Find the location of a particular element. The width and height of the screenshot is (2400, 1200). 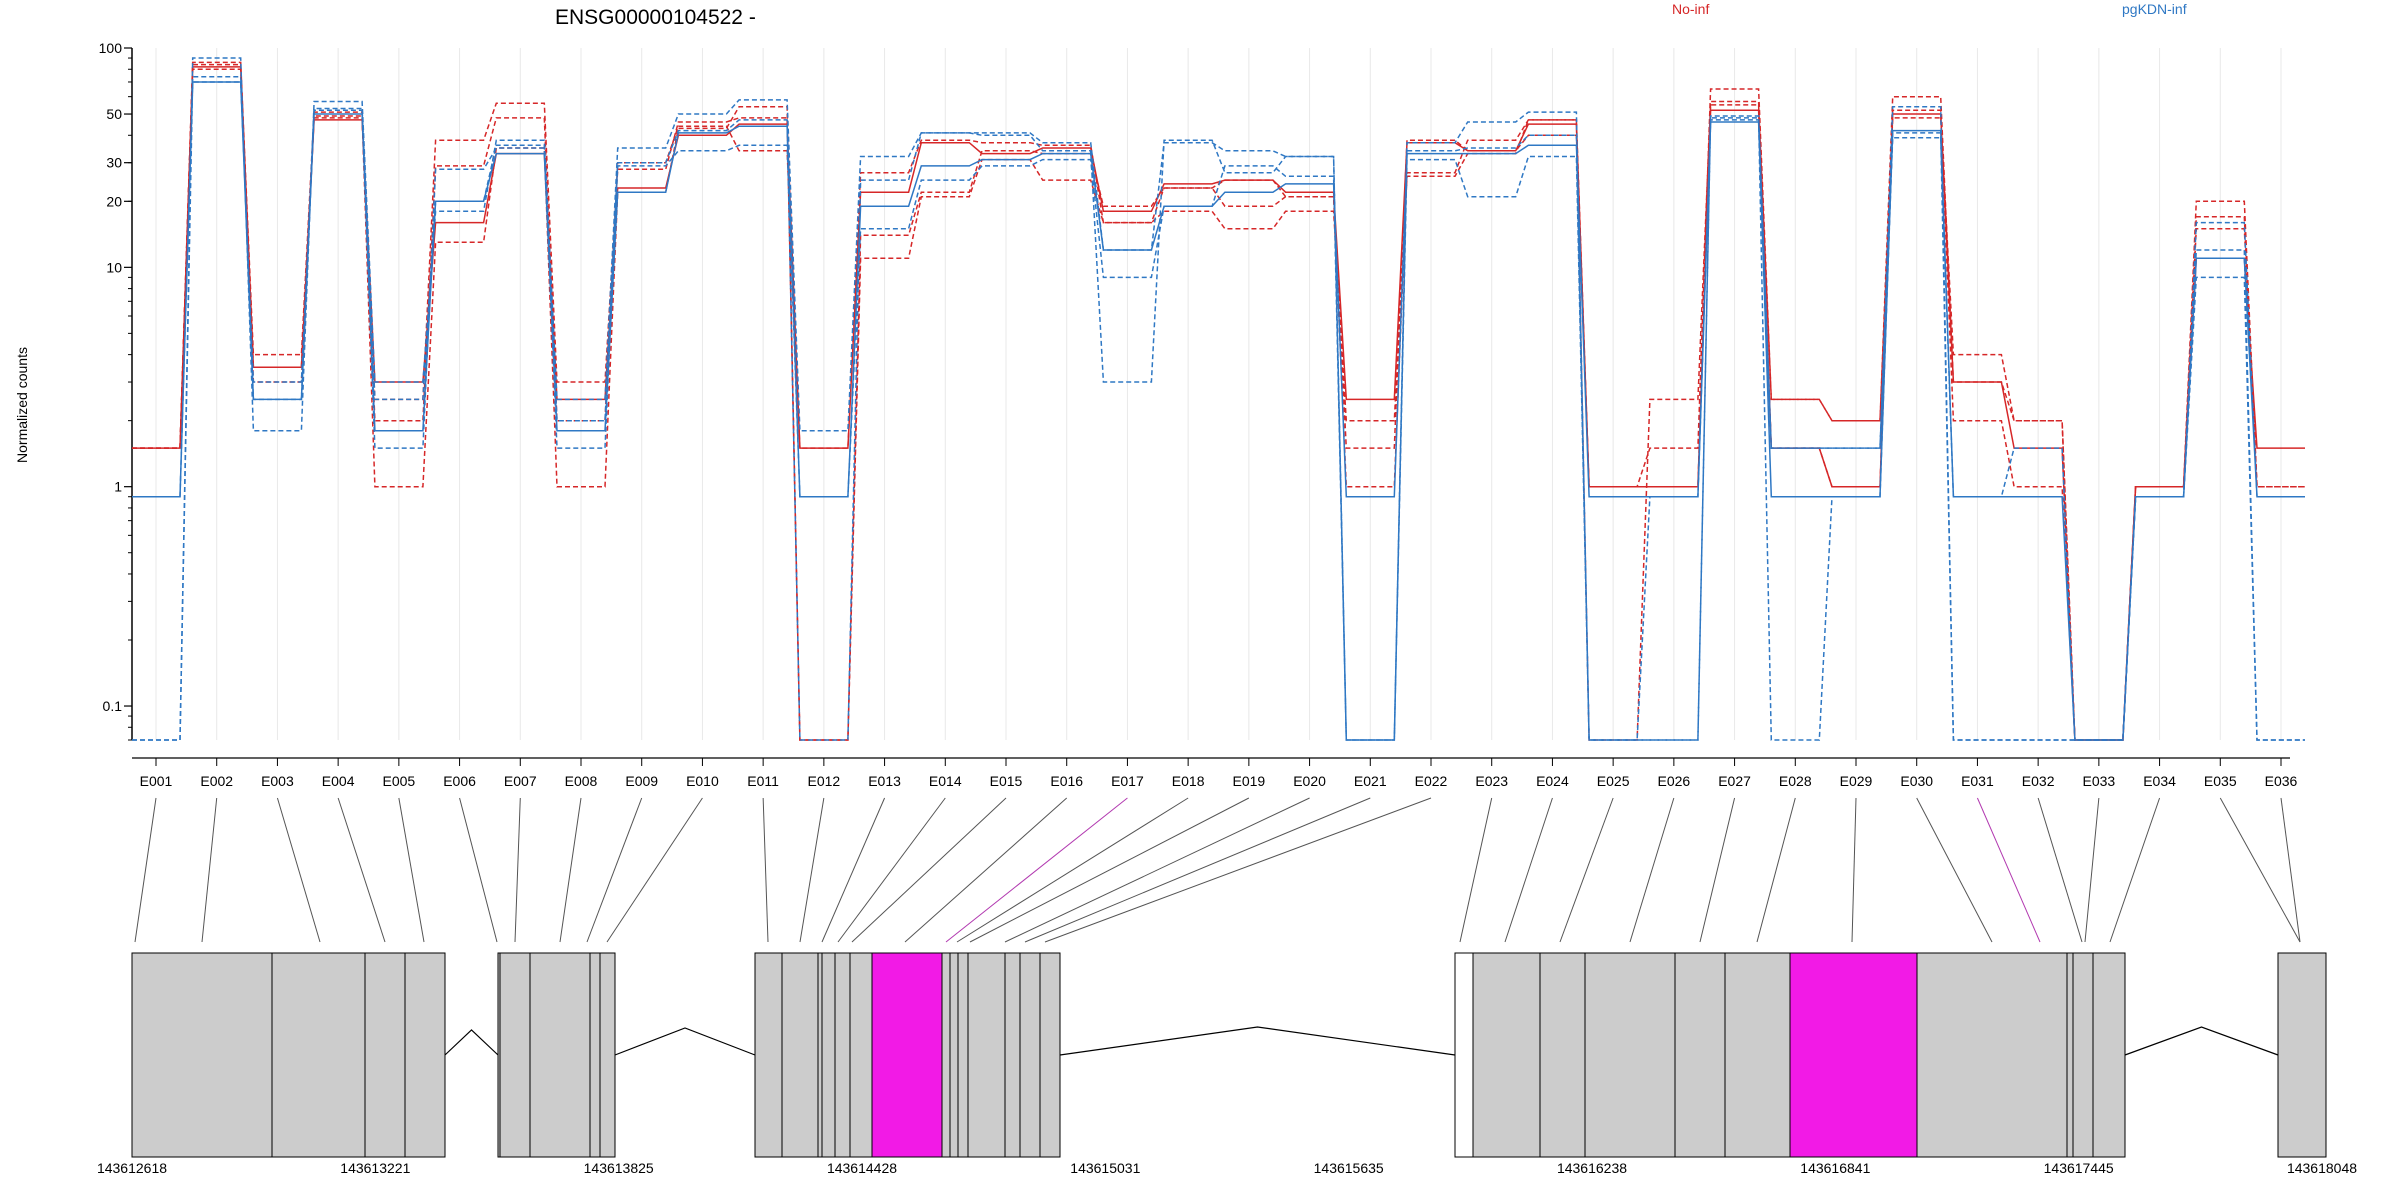

x-tick-label-e035: E035 is located at coordinates (2220, 781).